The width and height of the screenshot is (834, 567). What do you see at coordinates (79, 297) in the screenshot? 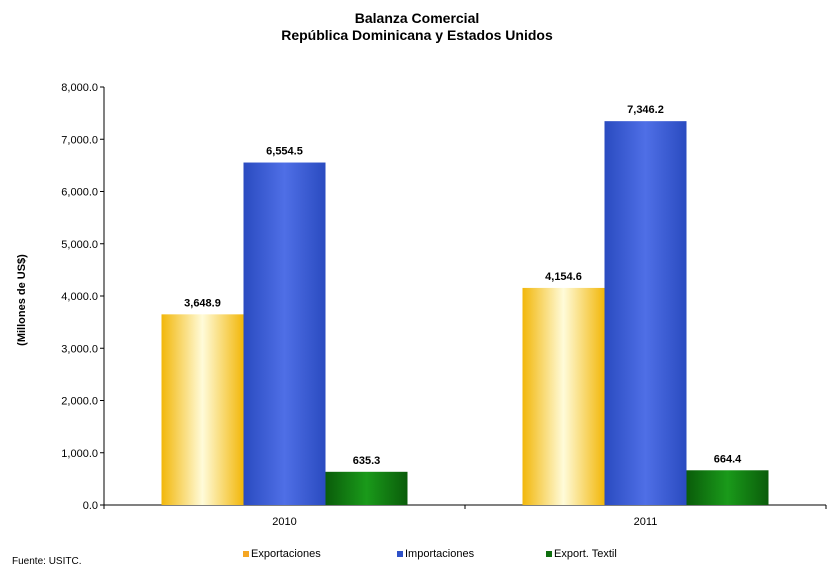
I see `y-tick-label: 4,000.0` at bounding box center [79, 297].